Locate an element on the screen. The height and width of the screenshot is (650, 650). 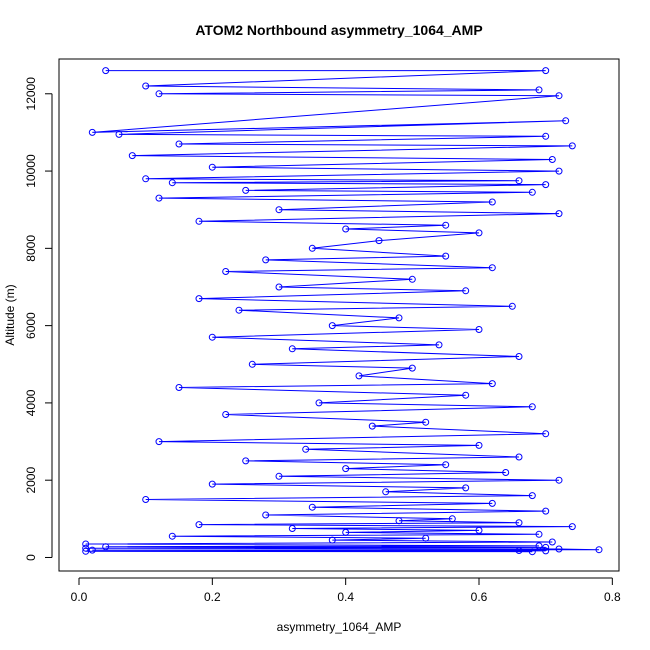
y-tick-label: 8000 is located at coordinates (31, 248).